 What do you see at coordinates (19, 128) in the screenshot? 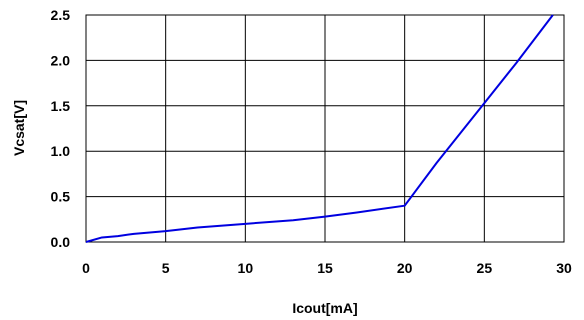
I see `y-axis-label: Vcsat[V]` at bounding box center [19, 128].